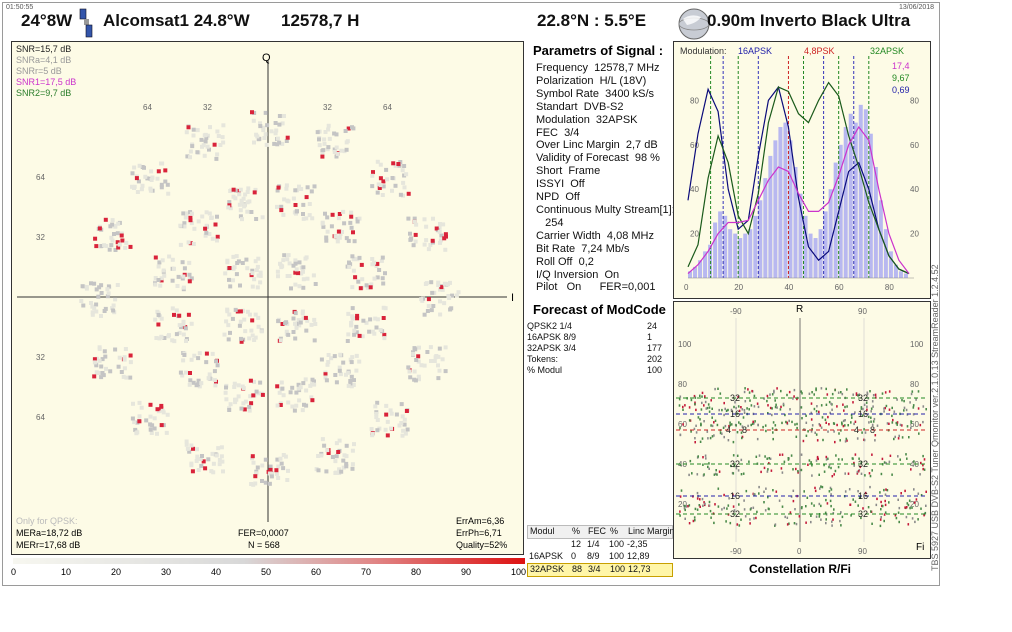 Image resolution: width=1012 pixels, height=632 pixels. What do you see at coordinates (775, 209) in the screenshot?
I see `histogram-bar` at bounding box center [775, 209].